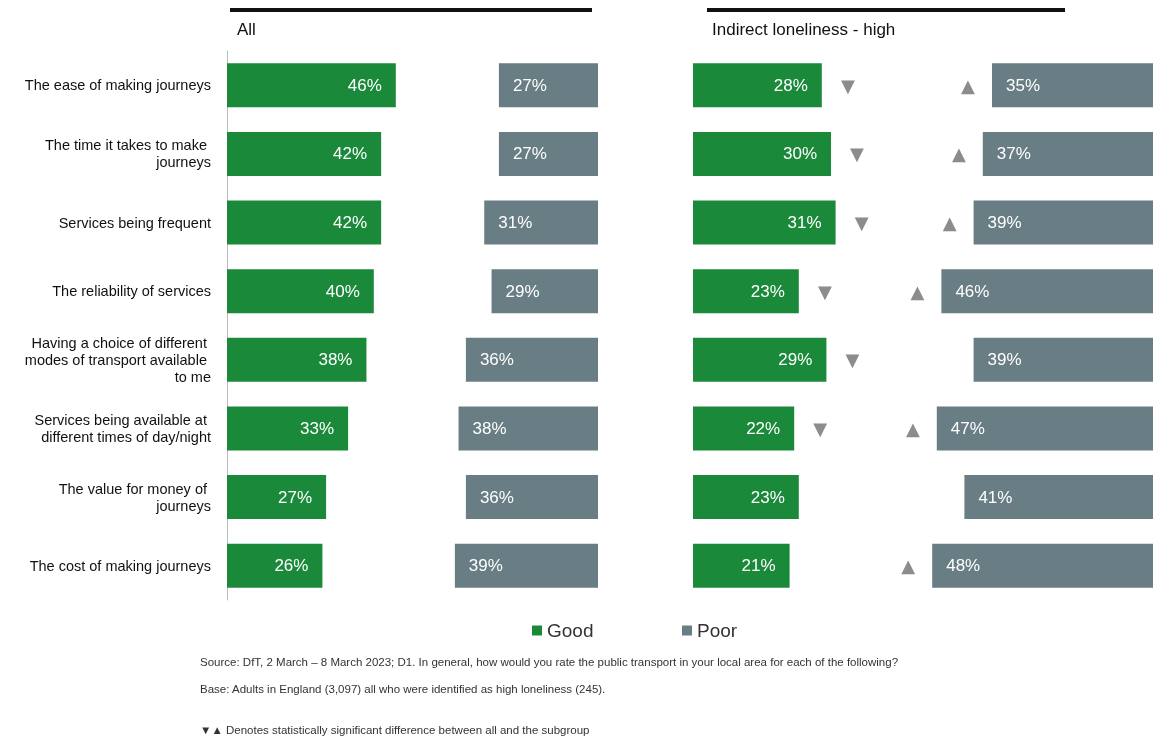  Describe the element at coordinates (117, 85) in the screenshot. I see `y-tick-label: The ease of making journeys` at that location.